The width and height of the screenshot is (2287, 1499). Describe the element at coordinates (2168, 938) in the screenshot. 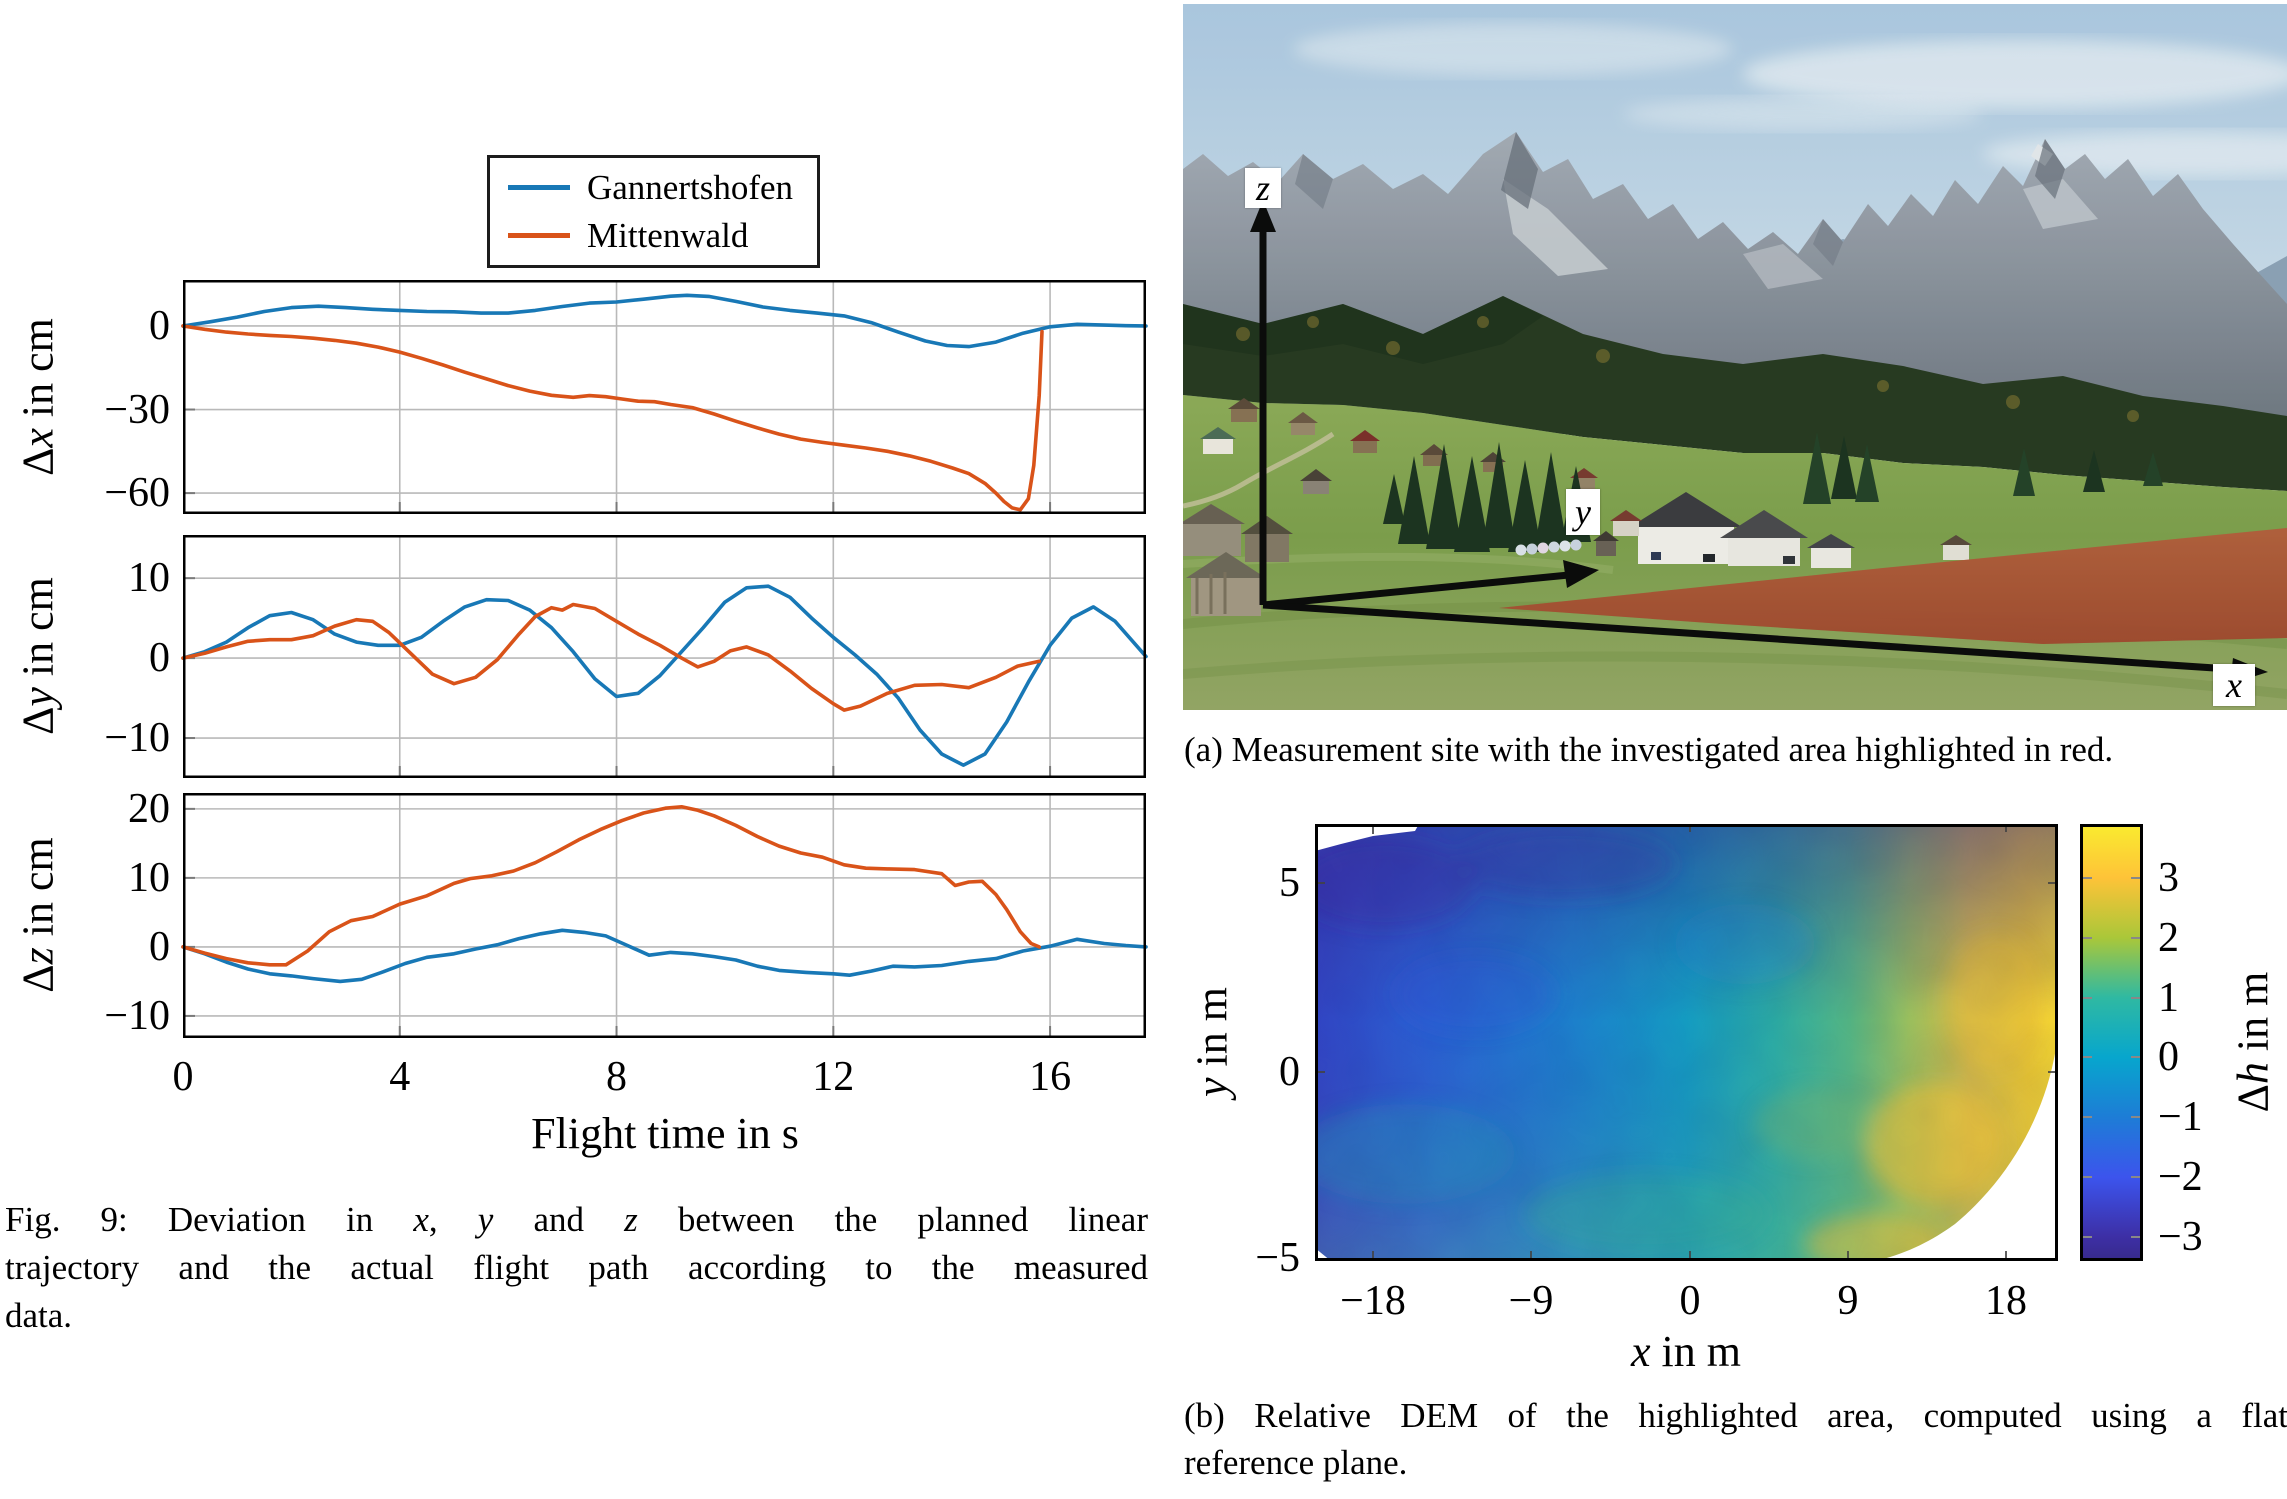

I see `cbar-tick: 2` at that location.